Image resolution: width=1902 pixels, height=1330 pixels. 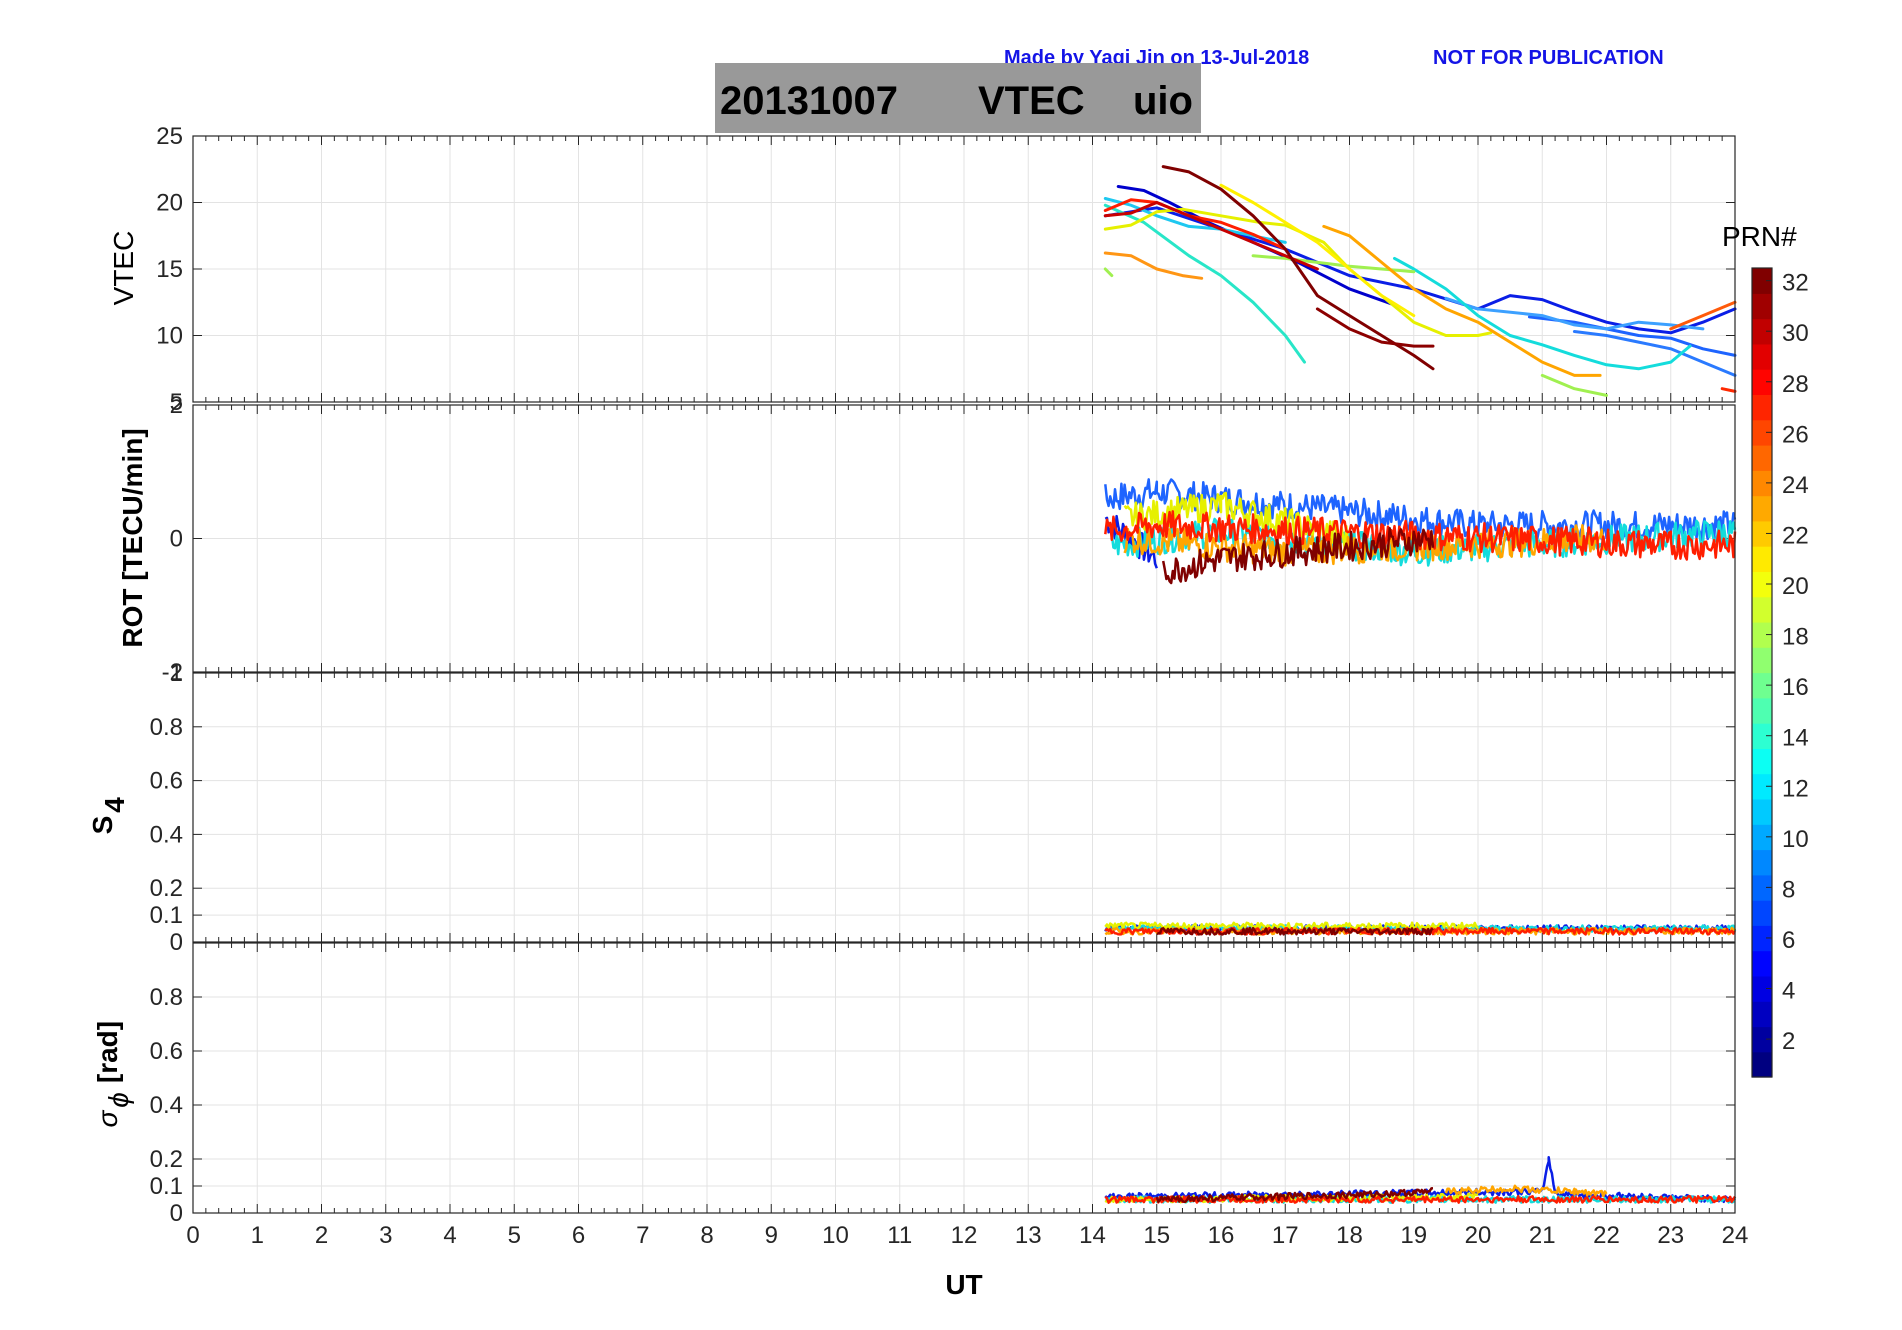 What do you see at coordinates (1606, 1235) in the screenshot?
I see `x-tick-label: 22` at bounding box center [1606, 1235].